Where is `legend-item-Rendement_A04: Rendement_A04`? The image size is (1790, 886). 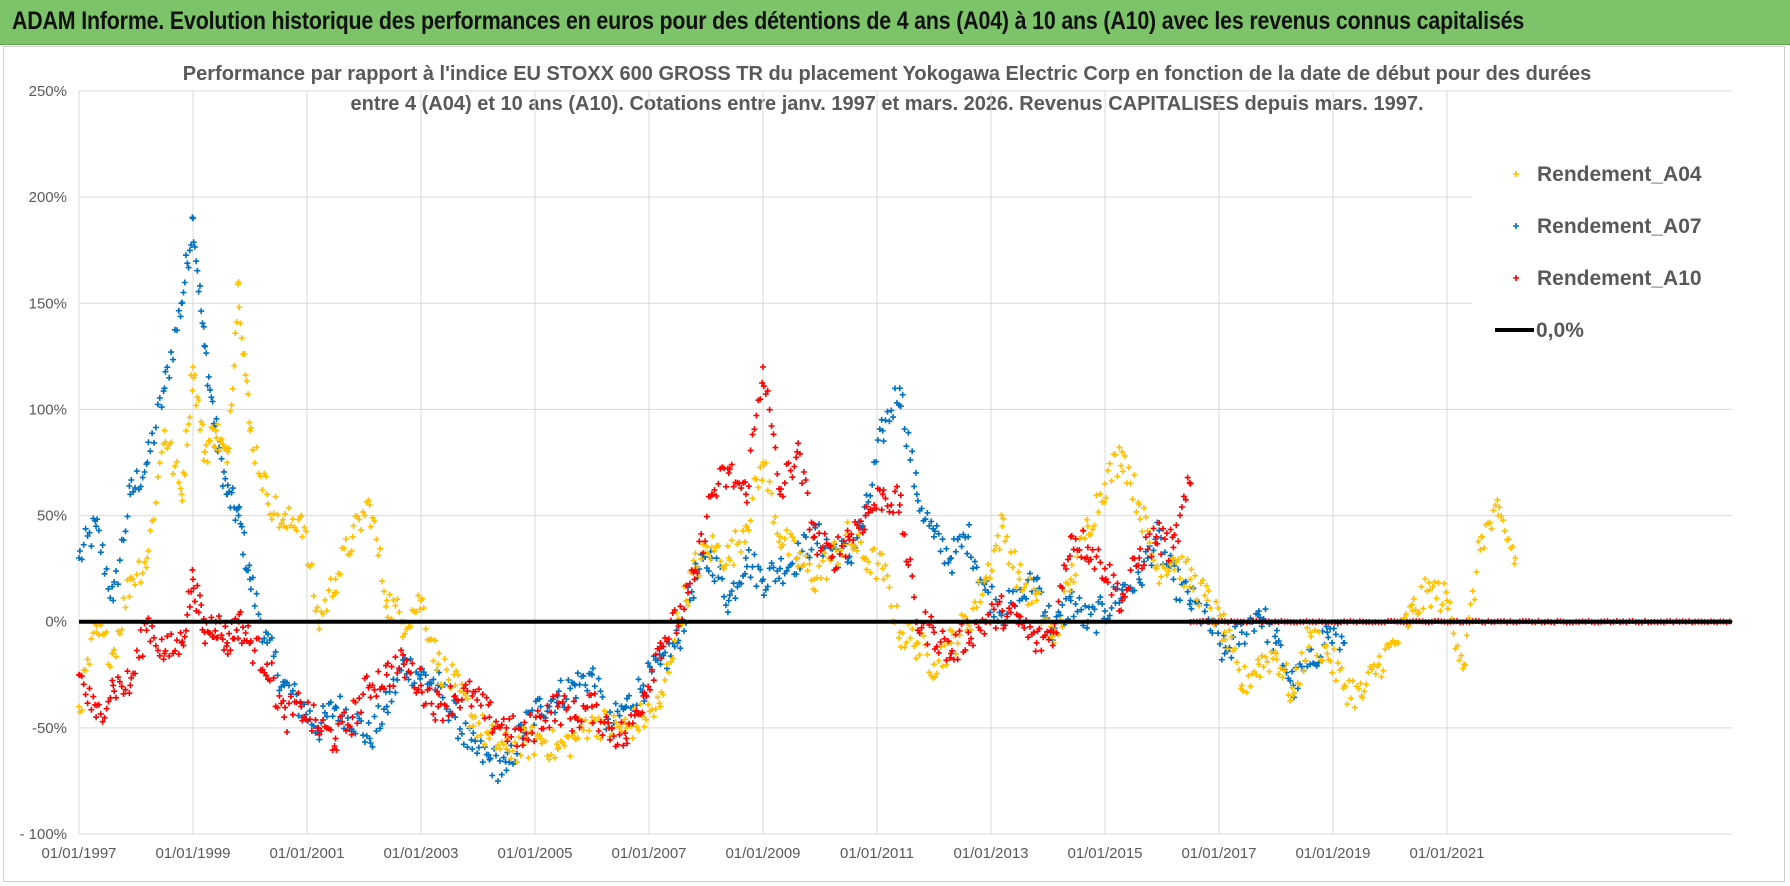 legend-item-Rendement_A04: Rendement_A04 is located at coordinates (1607, 174).